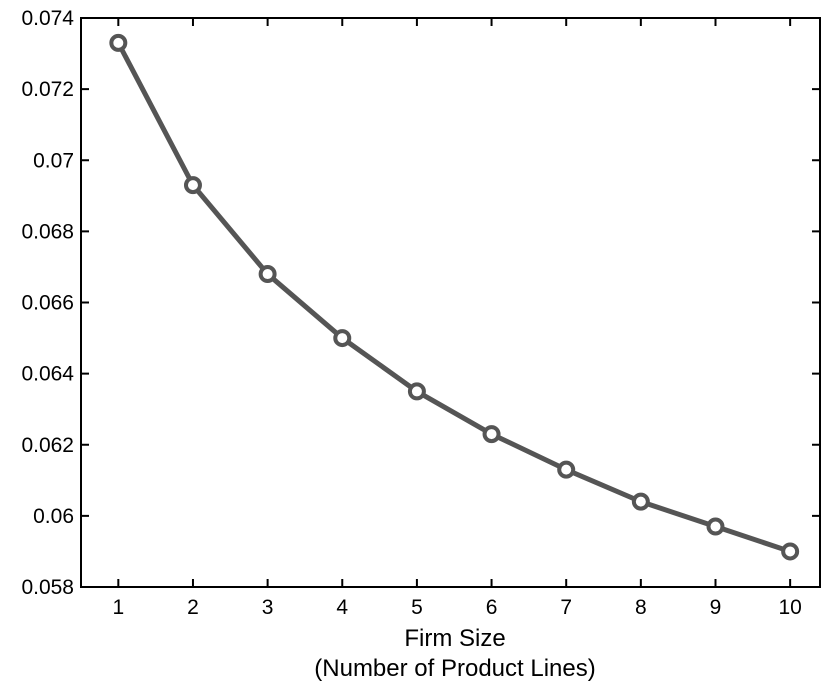 This screenshot has width=821, height=686. What do you see at coordinates (53, 160) in the screenshot?
I see `y-tick-label: 0.07` at bounding box center [53, 160].